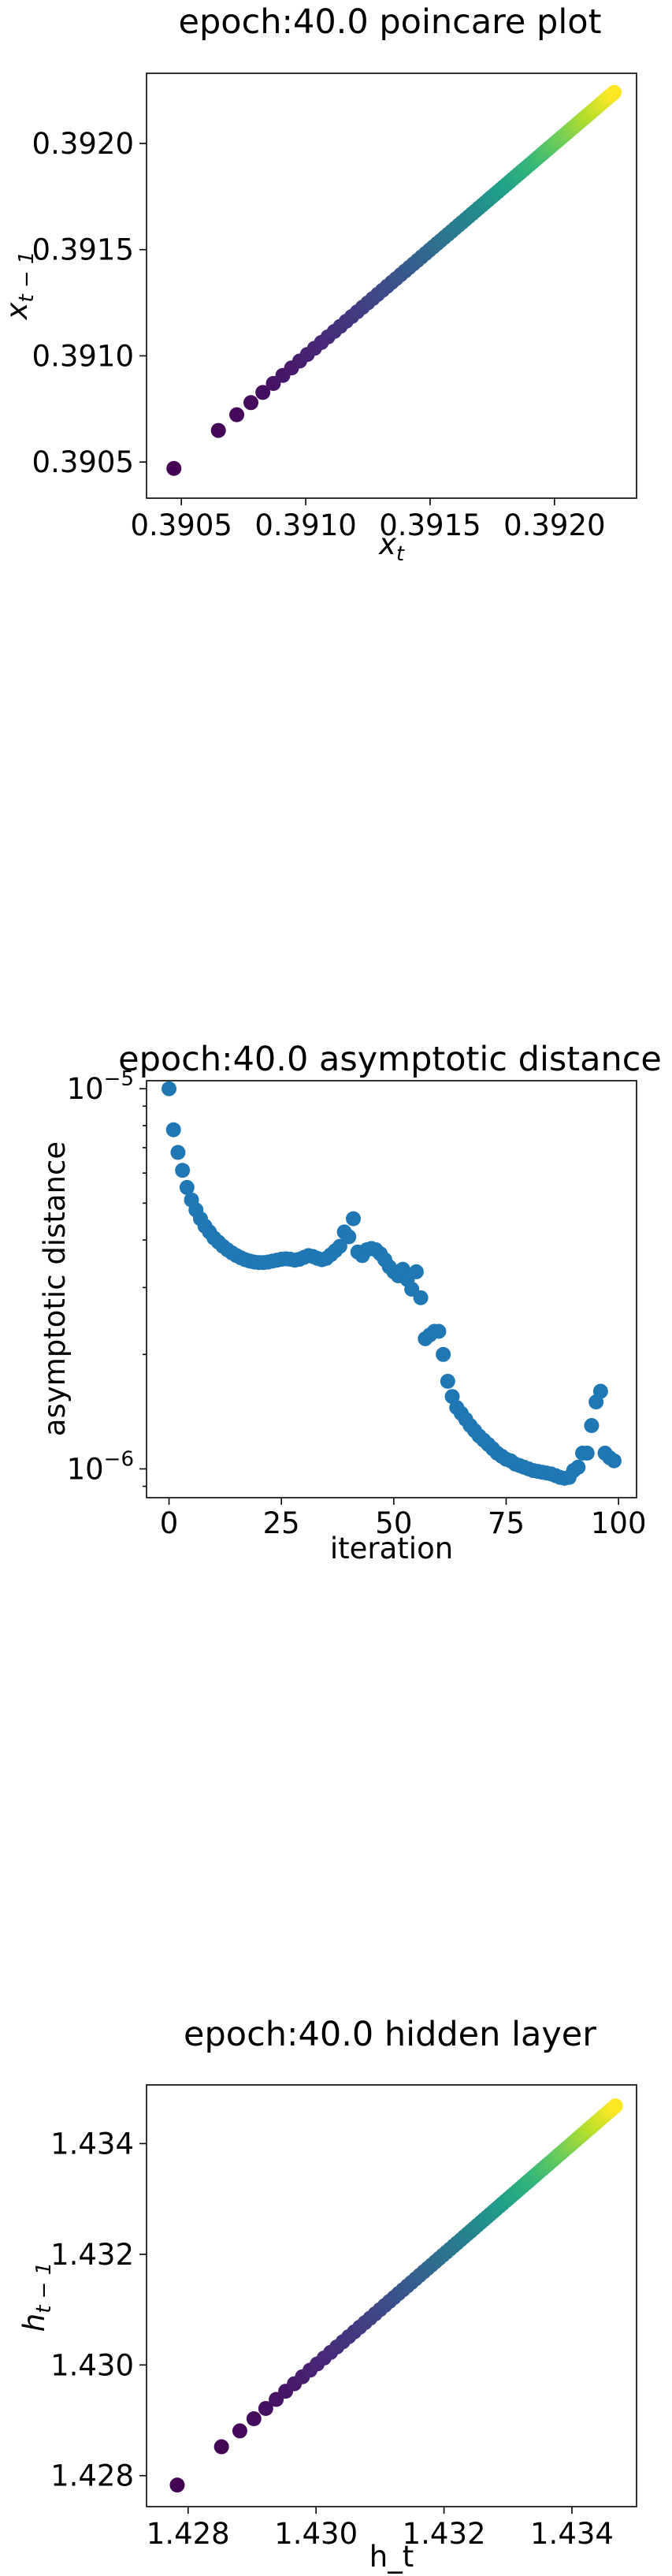 Image resolution: width=672 pixels, height=2576 pixels. I want to click on x-axis-ticks: 0 25 50 75 100, so click(403, 1519).